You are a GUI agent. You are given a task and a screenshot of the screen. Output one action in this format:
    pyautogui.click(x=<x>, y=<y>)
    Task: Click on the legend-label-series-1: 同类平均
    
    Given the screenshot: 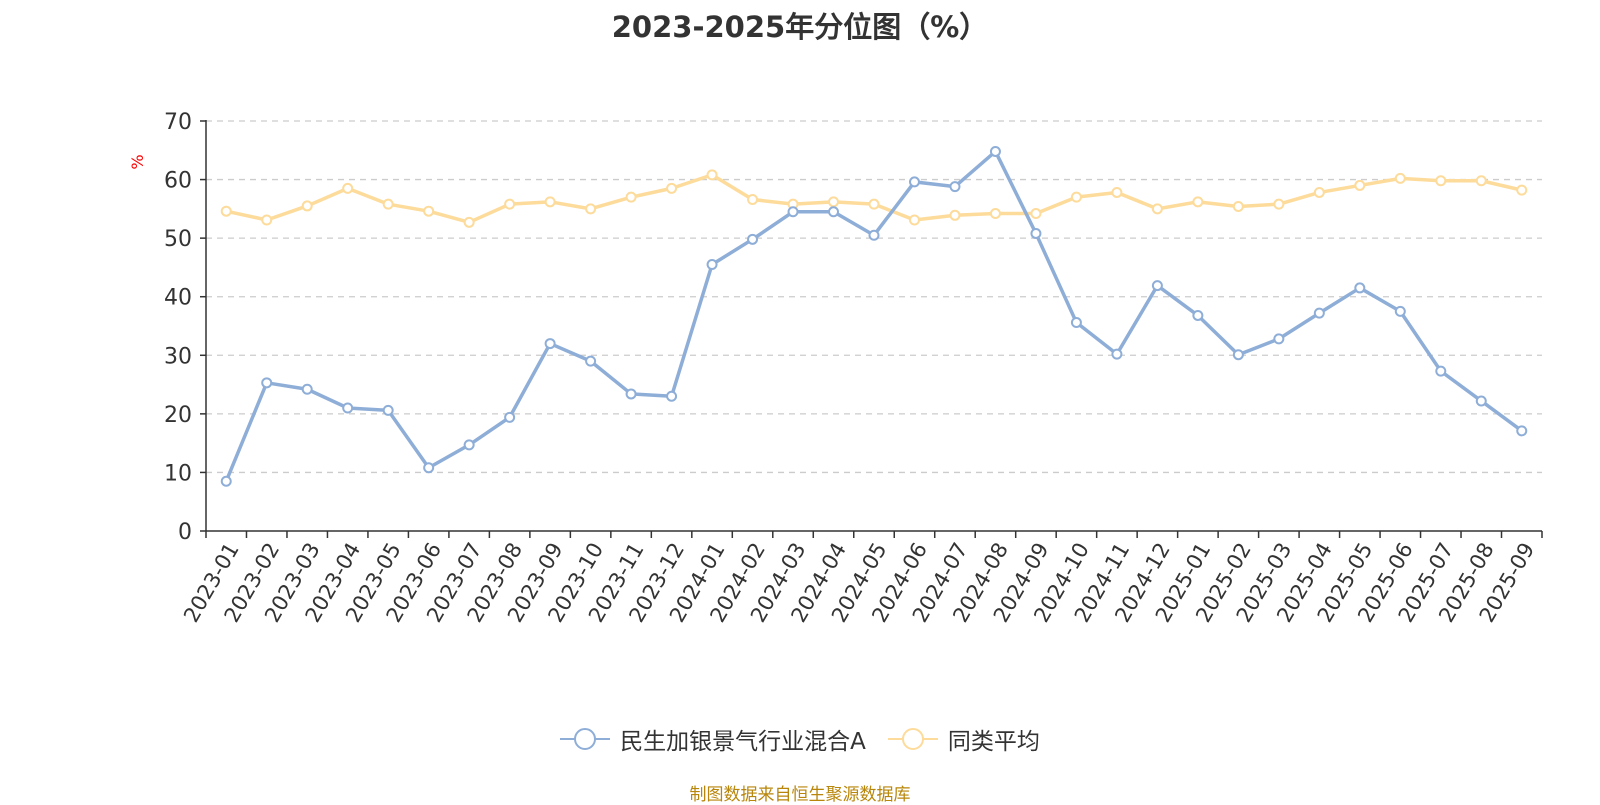 What is the action you would take?
    pyautogui.click(x=993, y=742)
    